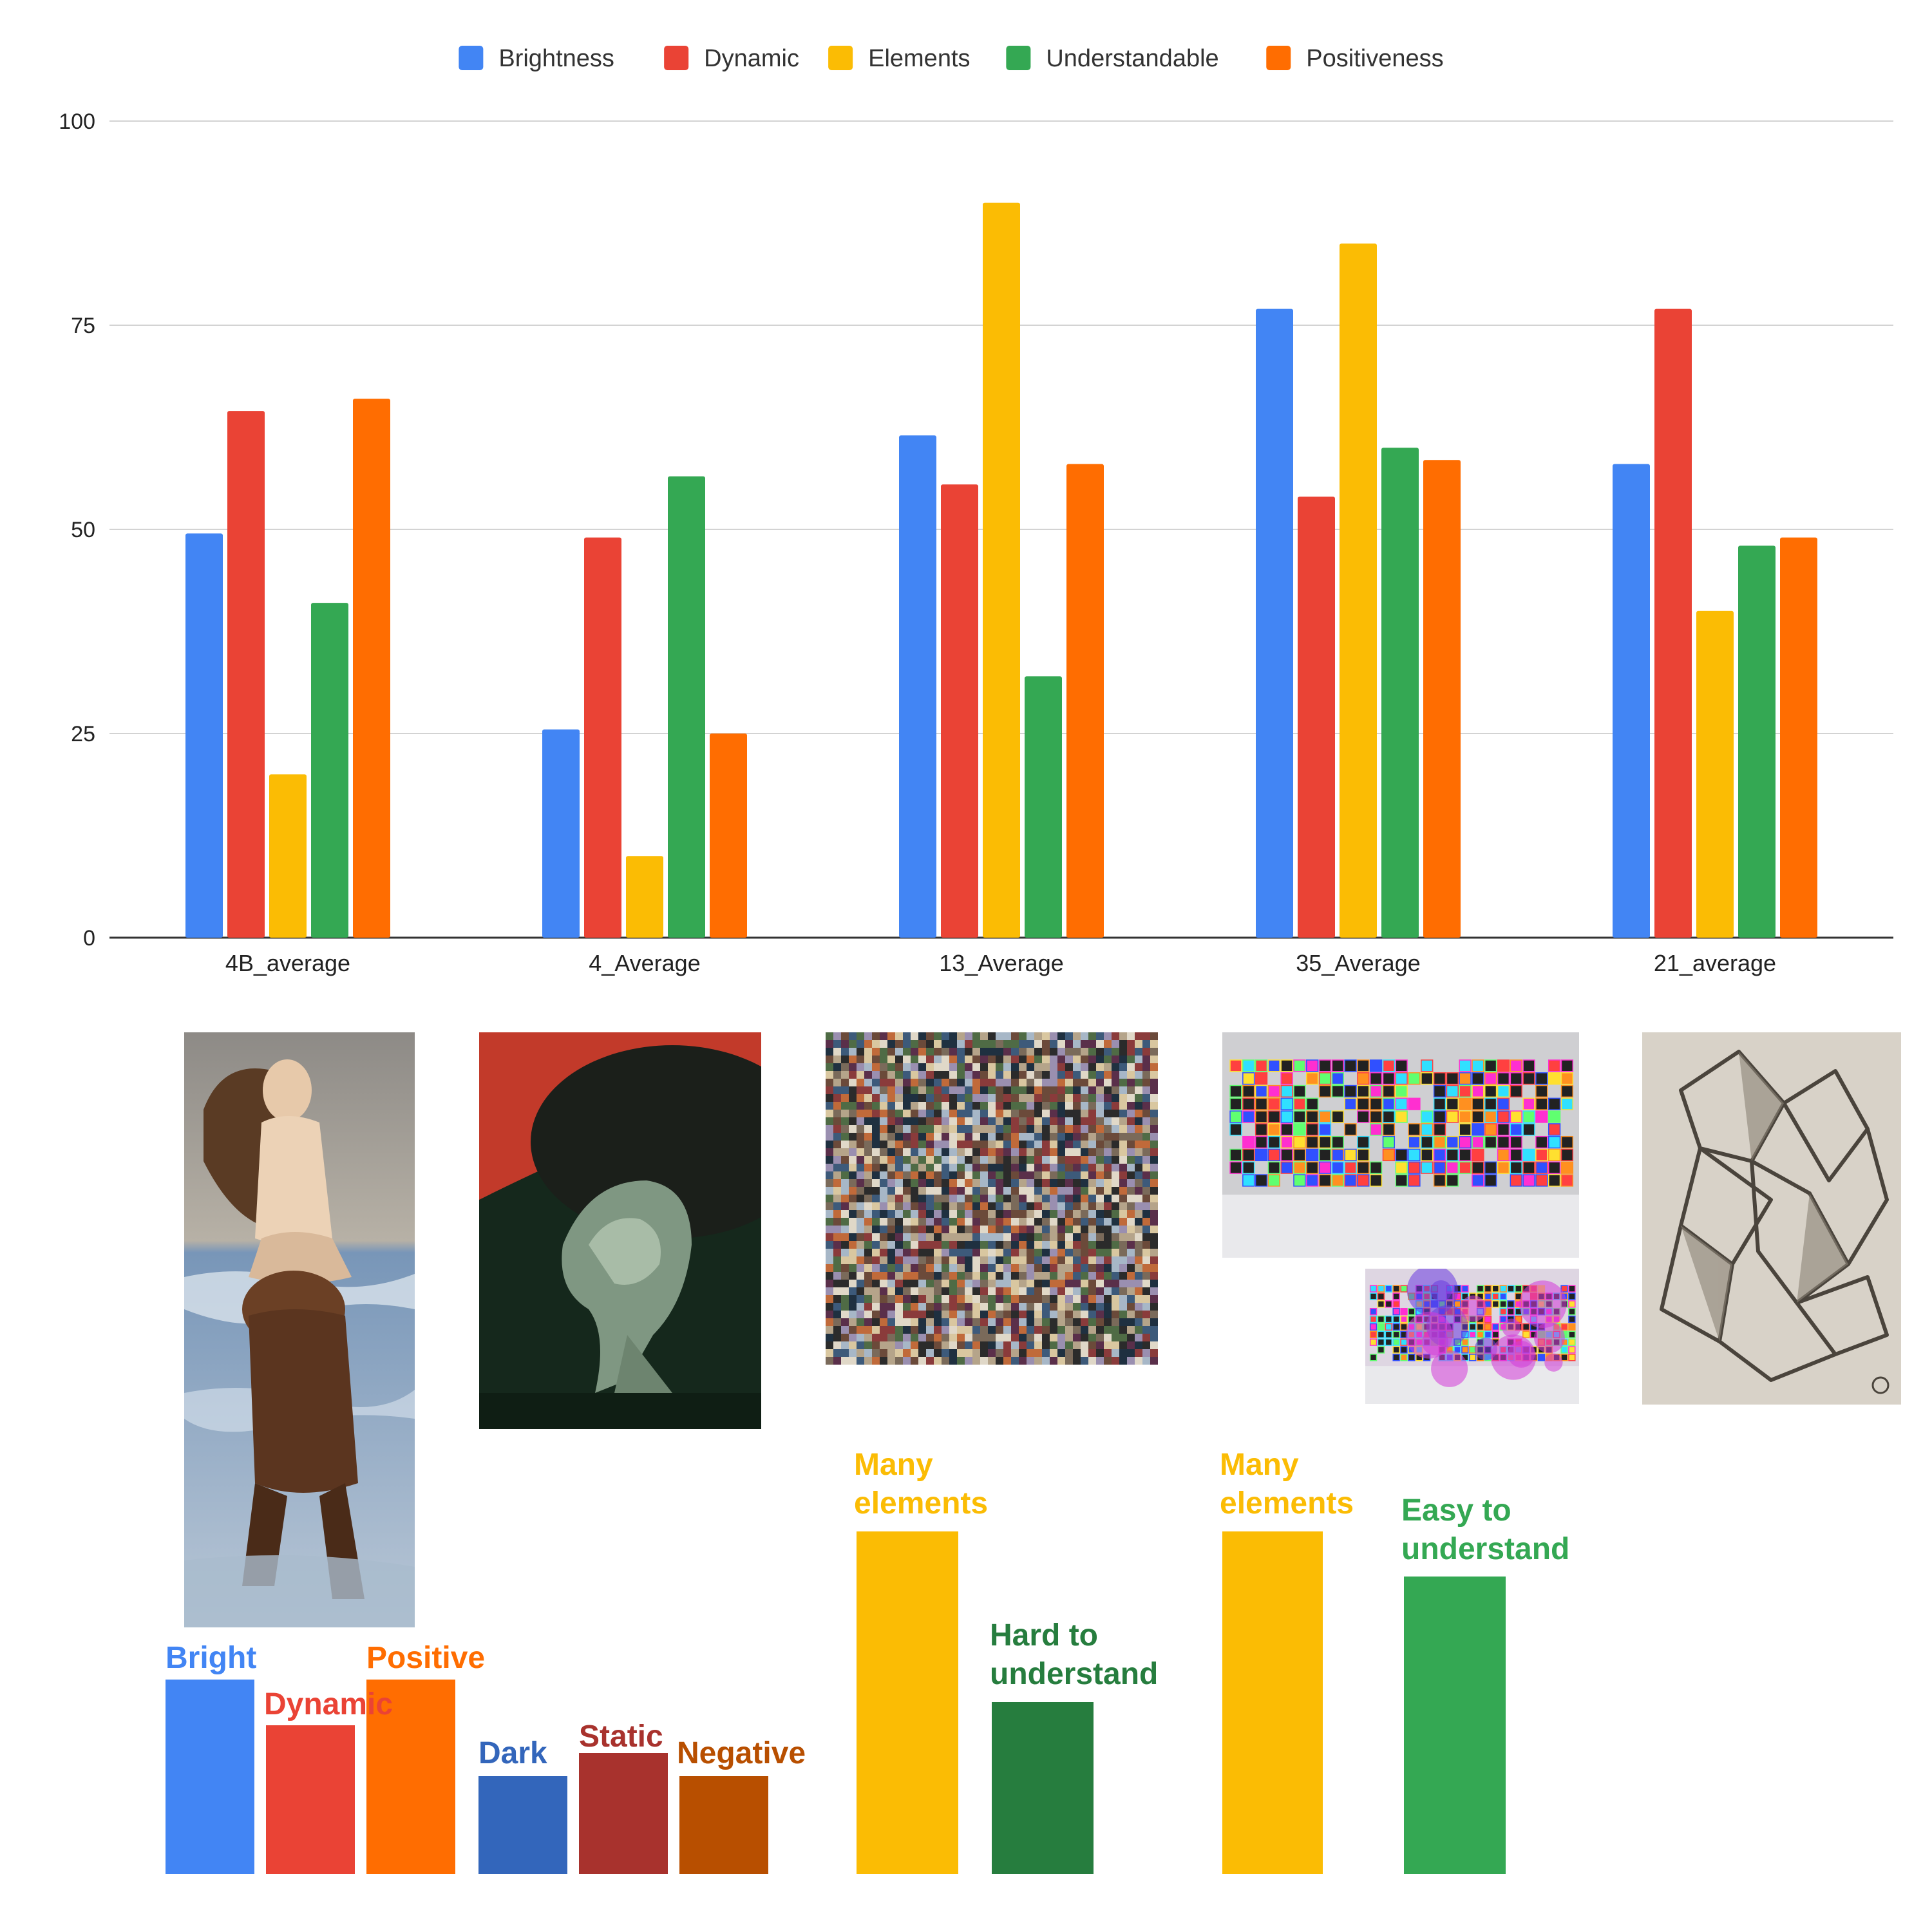 This screenshot has width=1932, height=1932. What do you see at coordinates (210, 1777) in the screenshot?
I see `bright-bar` at bounding box center [210, 1777].